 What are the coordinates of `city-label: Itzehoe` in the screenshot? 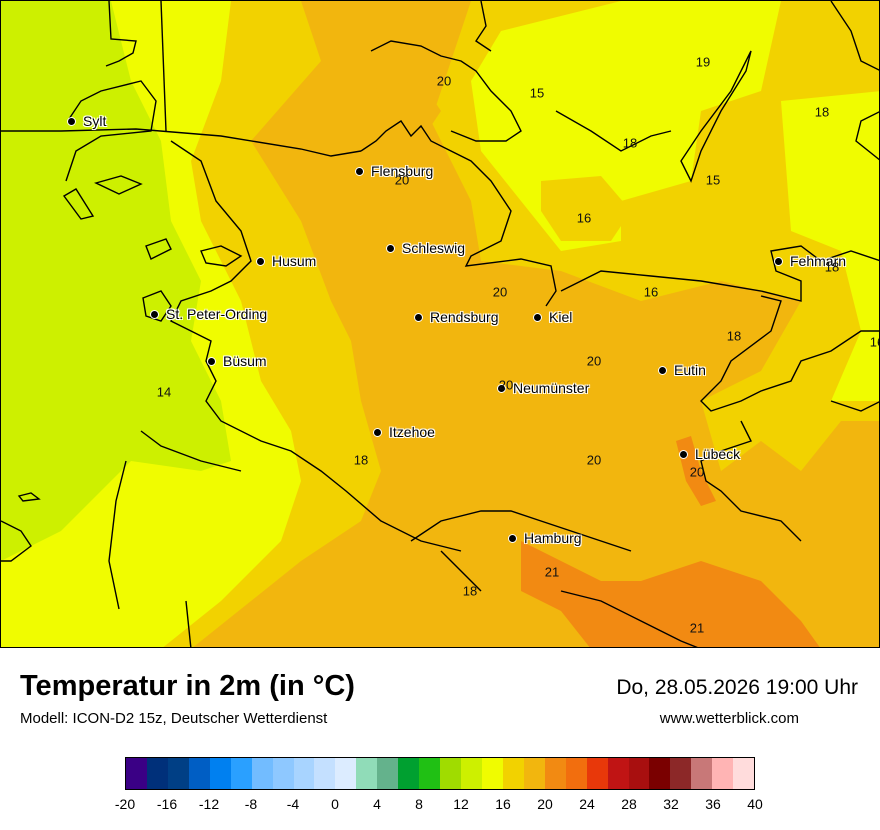 It's located at (412, 432).